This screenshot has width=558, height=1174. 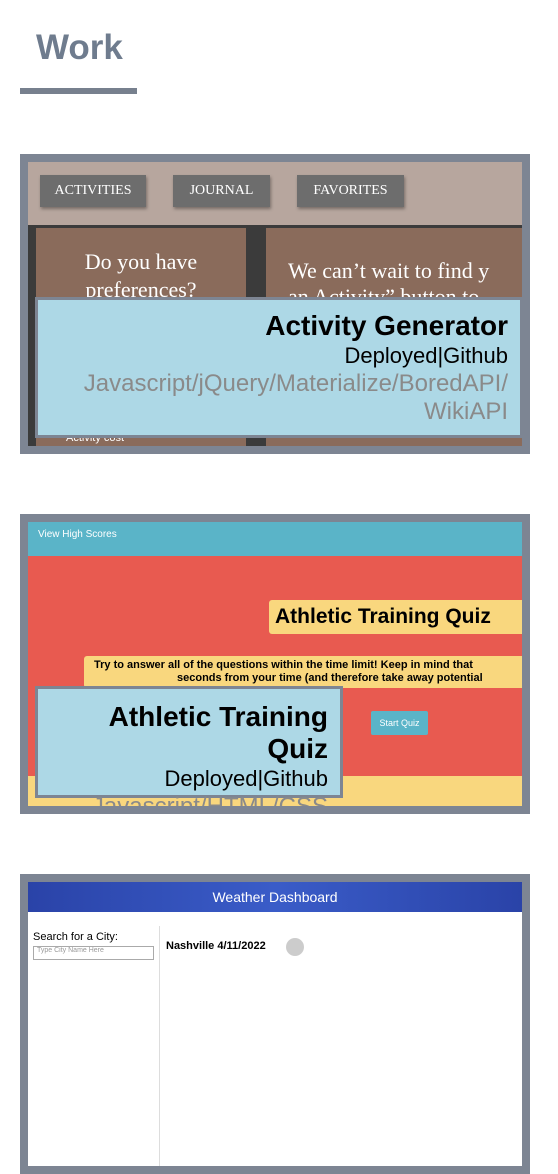 I want to click on preview-nav, so click(x=275, y=539).